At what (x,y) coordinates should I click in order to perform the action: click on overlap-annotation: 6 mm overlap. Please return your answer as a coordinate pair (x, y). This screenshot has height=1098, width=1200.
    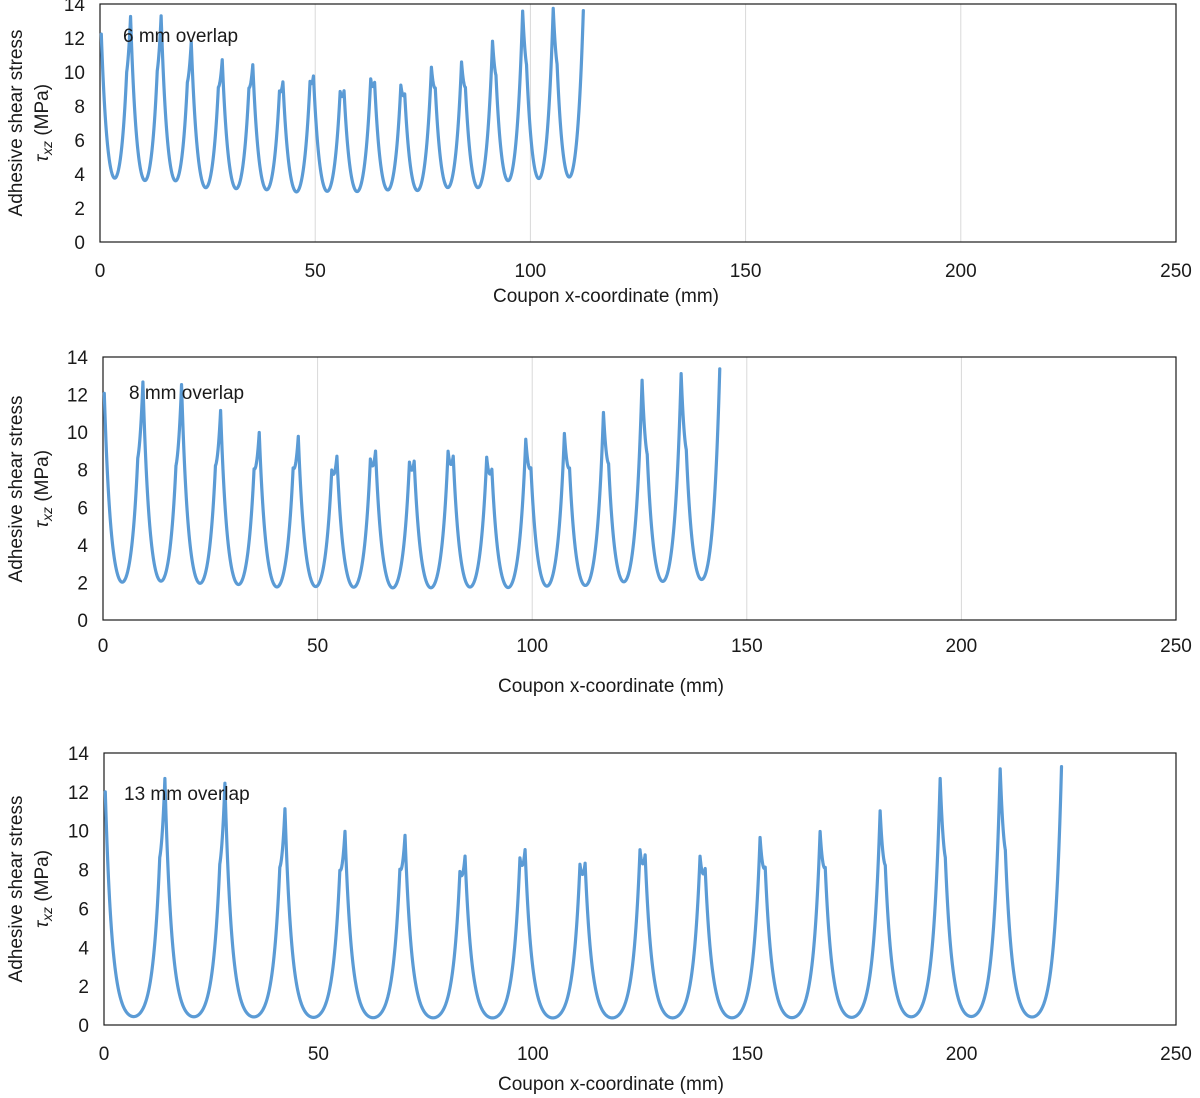
    Looking at the image, I should click on (180, 36).